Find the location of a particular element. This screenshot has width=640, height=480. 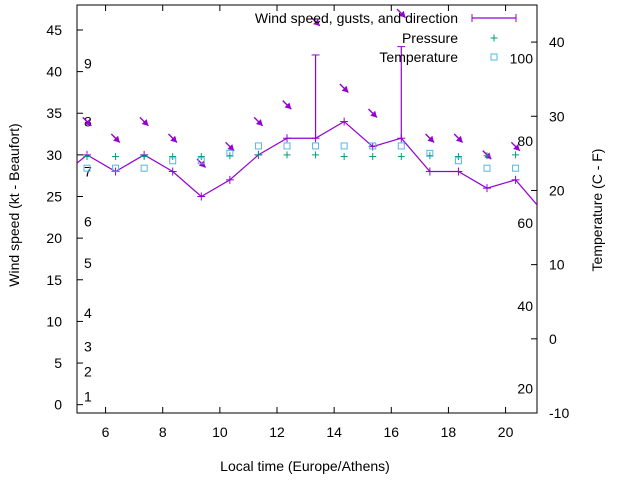

y-tick-label: 20 is located at coordinates (54, 238).